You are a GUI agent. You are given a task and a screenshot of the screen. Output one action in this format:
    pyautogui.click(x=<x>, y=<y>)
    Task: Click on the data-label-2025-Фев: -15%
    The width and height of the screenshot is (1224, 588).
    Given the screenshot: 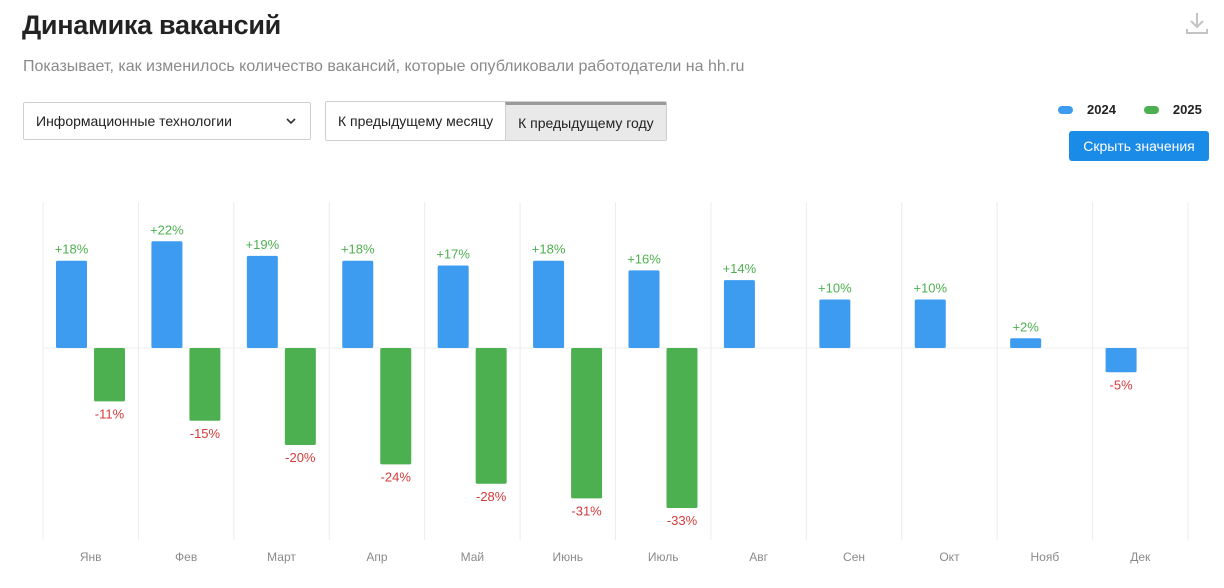 What is the action you would take?
    pyautogui.click(x=205, y=433)
    